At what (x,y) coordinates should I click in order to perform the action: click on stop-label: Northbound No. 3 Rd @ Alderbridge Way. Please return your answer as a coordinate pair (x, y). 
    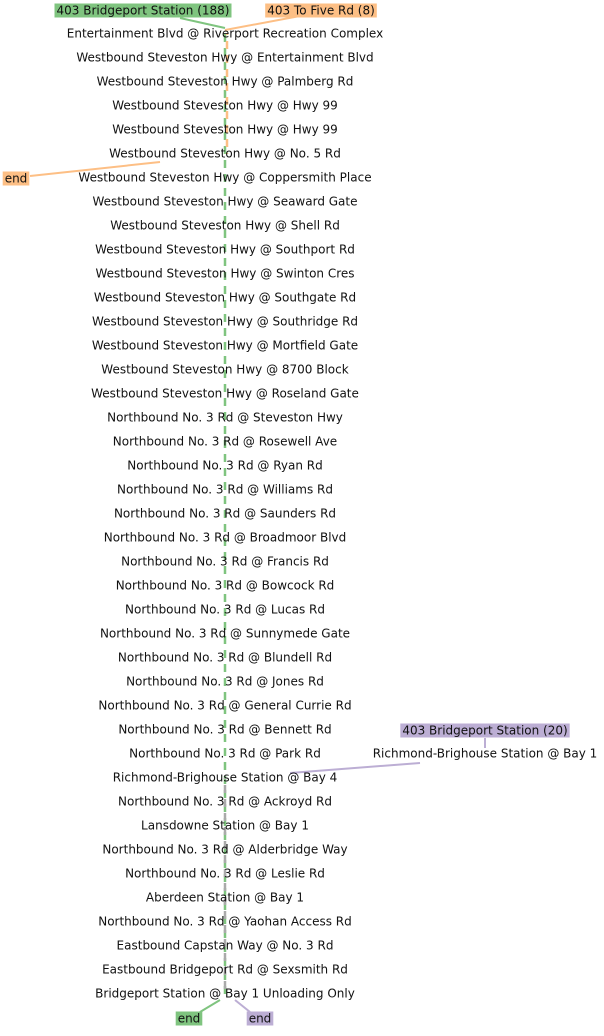
    Looking at the image, I should click on (224, 850).